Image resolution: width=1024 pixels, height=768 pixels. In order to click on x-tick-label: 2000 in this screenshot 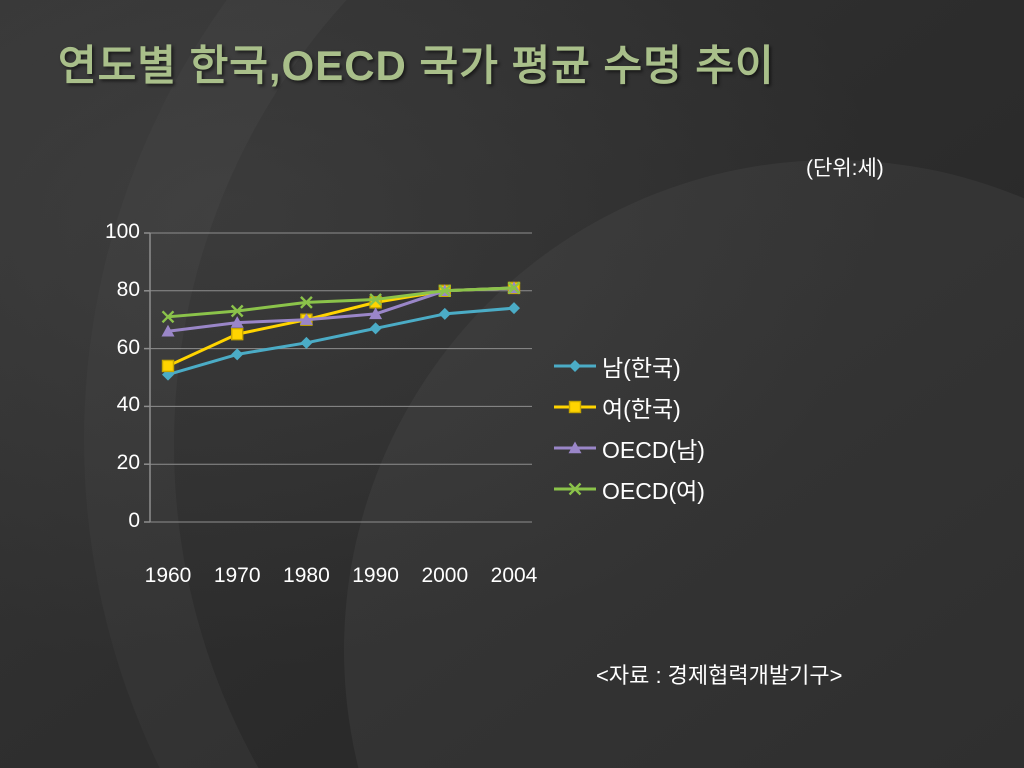, I will do `click(445, 575)`.